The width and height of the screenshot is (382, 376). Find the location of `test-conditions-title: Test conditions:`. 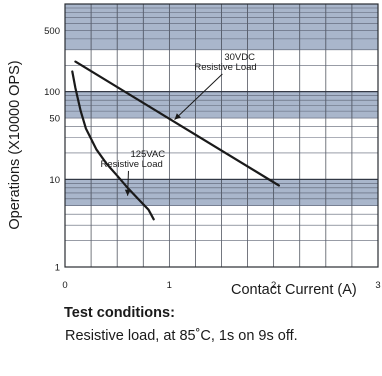

test-conditions-title: Test conditions: is located at coordinates (119, 313).